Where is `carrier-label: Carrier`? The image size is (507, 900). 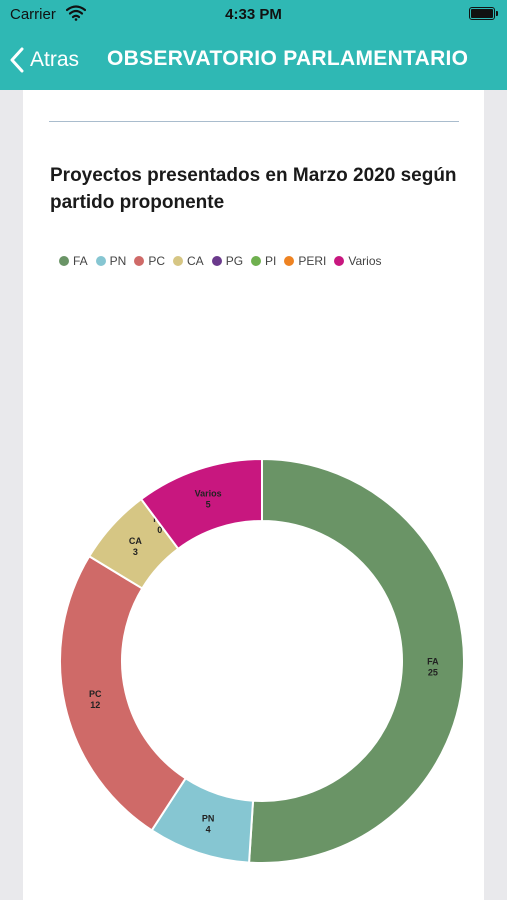 carrier-label: Carrier is located at coordinates (33, 14).